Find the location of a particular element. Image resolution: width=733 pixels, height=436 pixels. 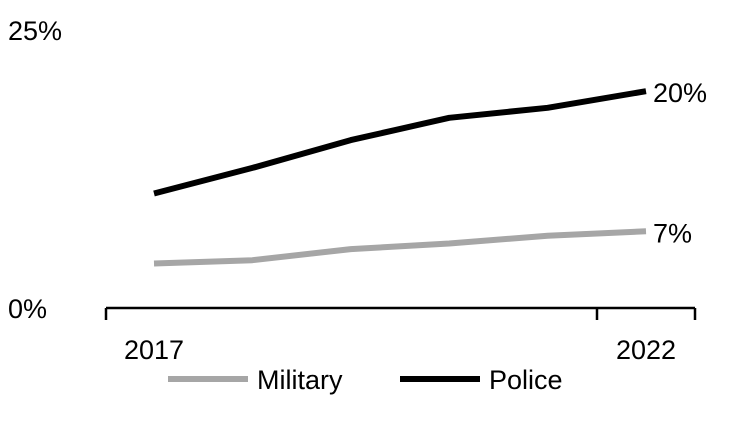

end-label-military: 7% is located at coordinates (672, 233).